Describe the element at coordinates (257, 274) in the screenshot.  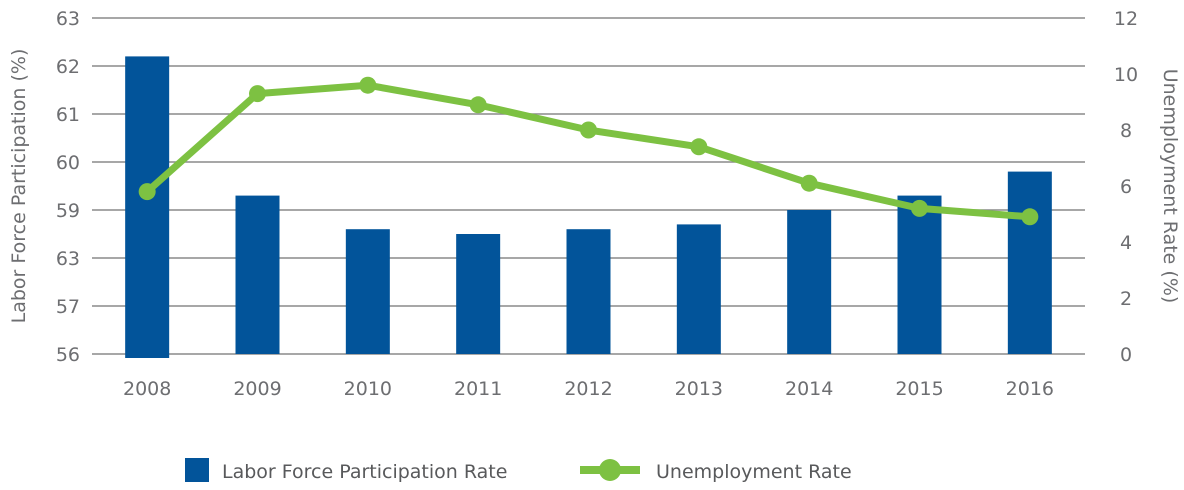
I see `bar-2009` at that location.